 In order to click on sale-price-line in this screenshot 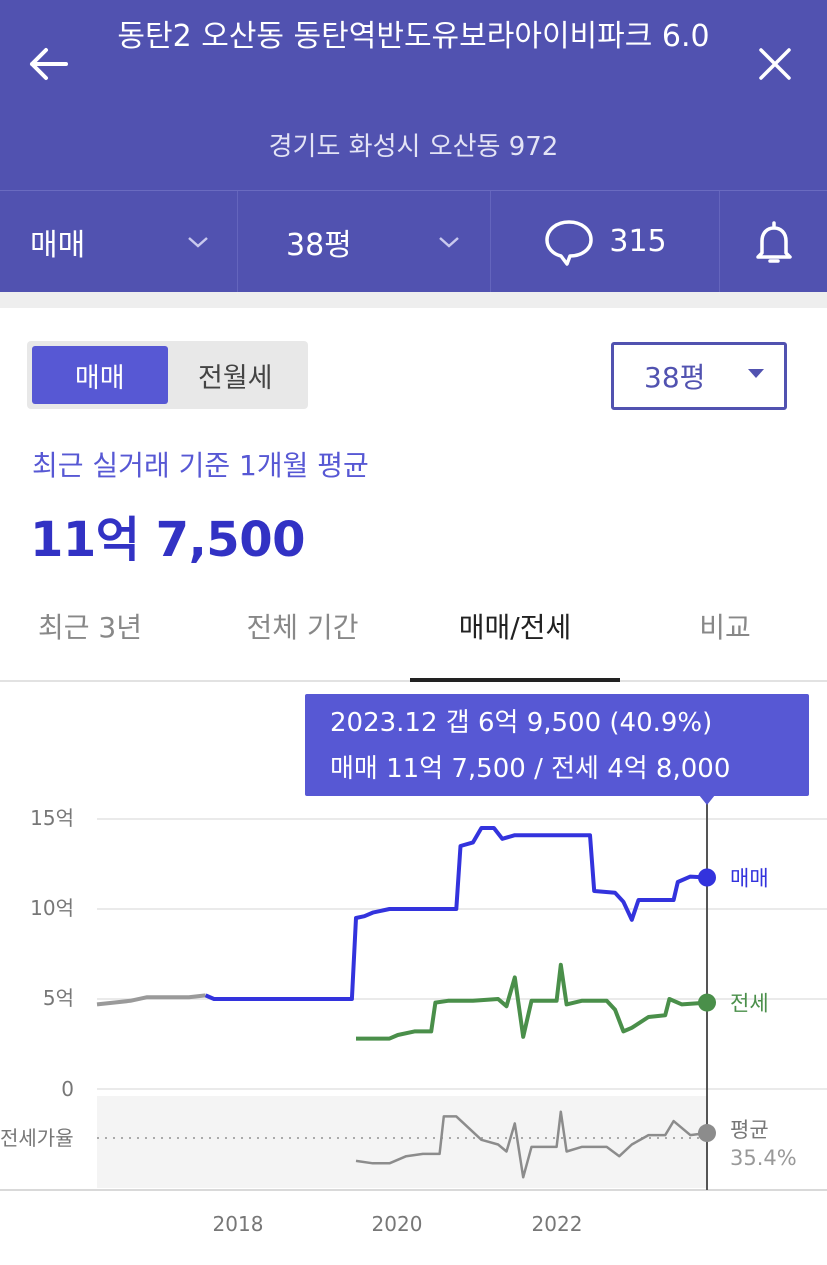, I will do `click(456, 913)`.